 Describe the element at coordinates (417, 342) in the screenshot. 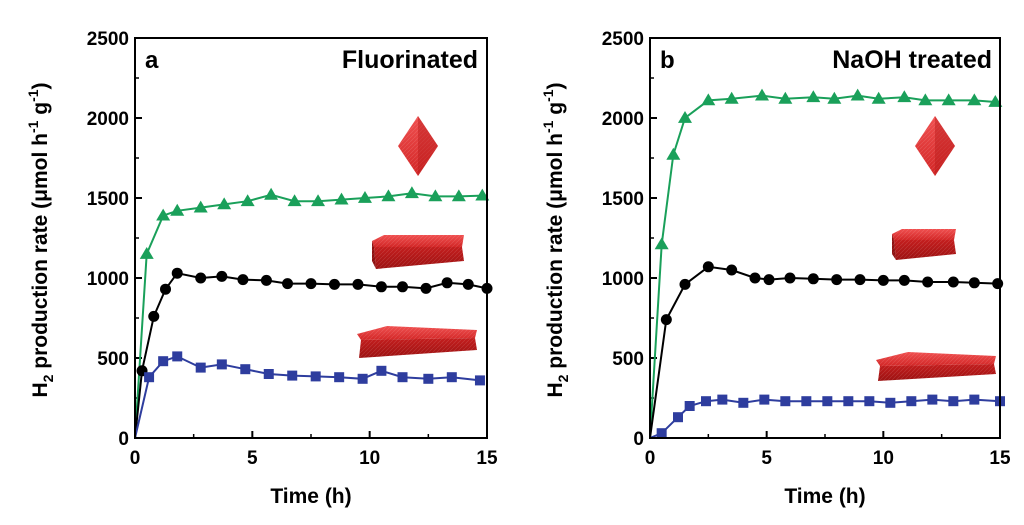

I see `thin-plate-illustration-a` at that location.